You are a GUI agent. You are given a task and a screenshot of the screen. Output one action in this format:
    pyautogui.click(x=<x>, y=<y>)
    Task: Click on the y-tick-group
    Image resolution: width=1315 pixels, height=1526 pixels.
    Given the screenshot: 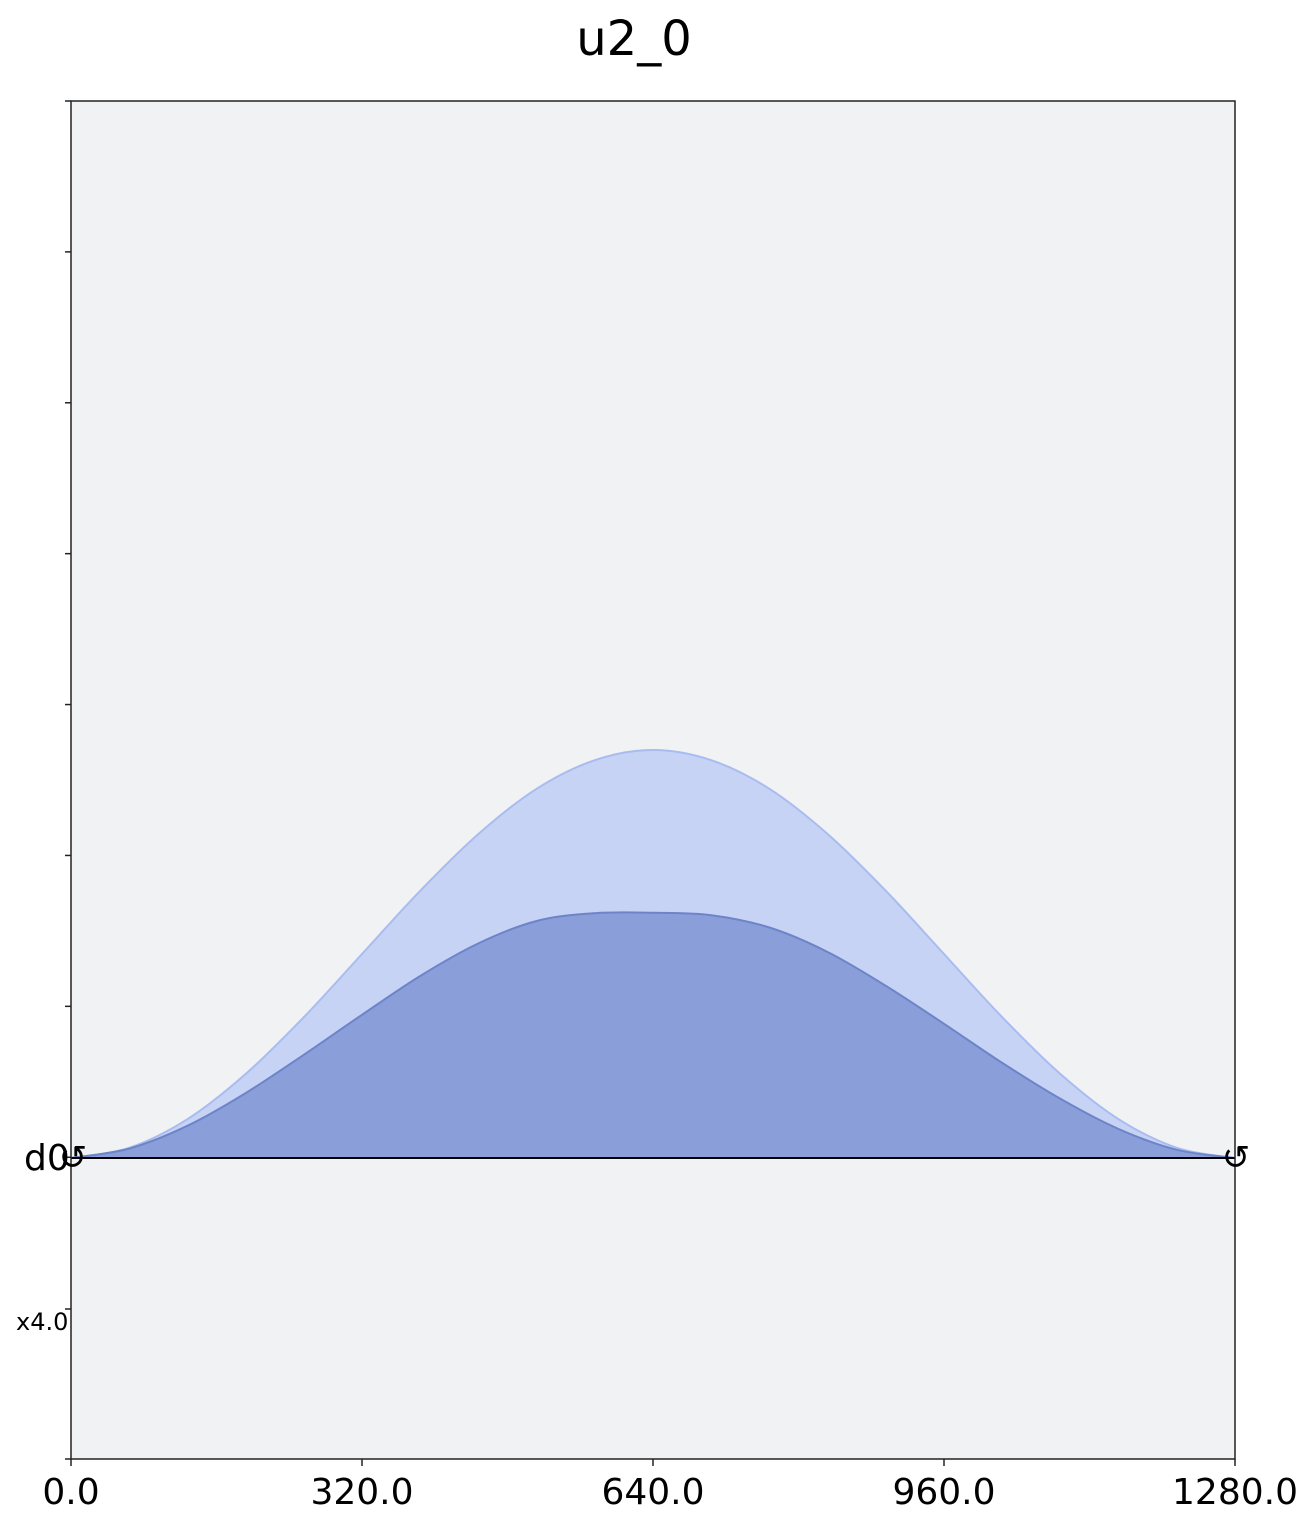 What is the action you would take?
    pyautogui.click(x=68, y=780)
    